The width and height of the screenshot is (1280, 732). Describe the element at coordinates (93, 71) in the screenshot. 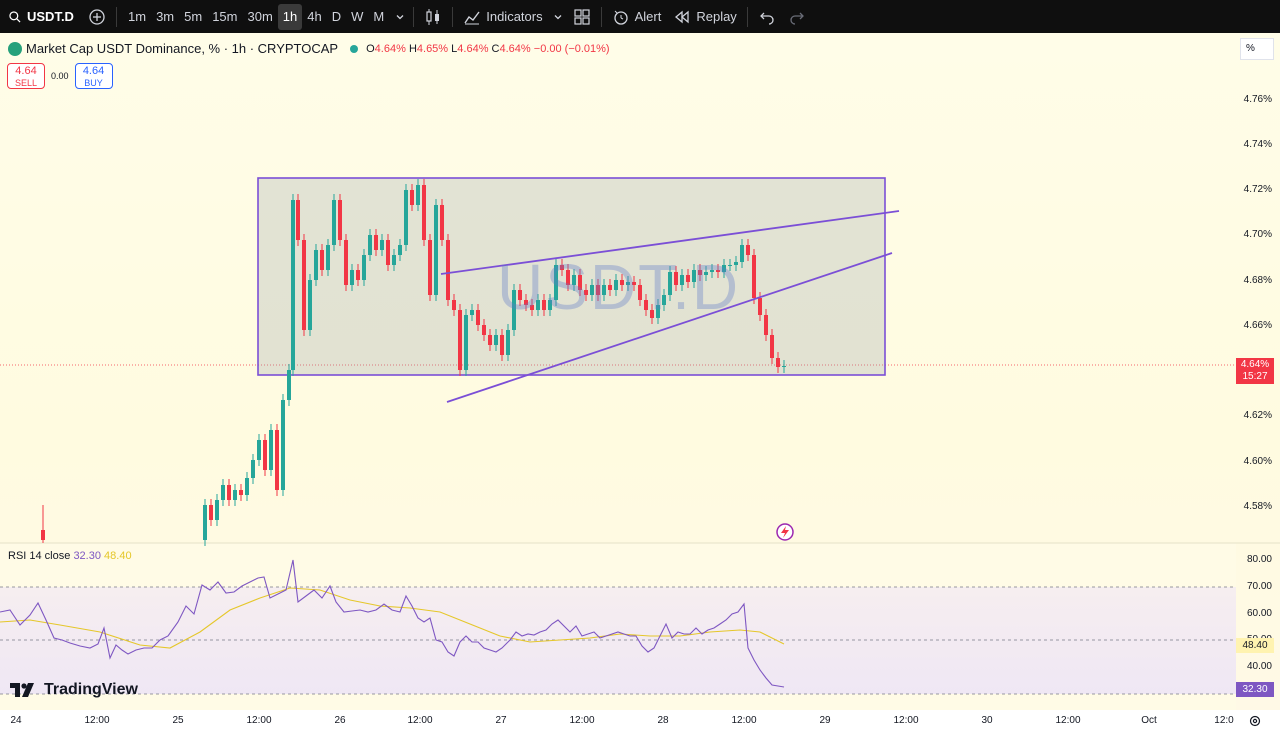

I see `buy-price: 4.64` at that location.